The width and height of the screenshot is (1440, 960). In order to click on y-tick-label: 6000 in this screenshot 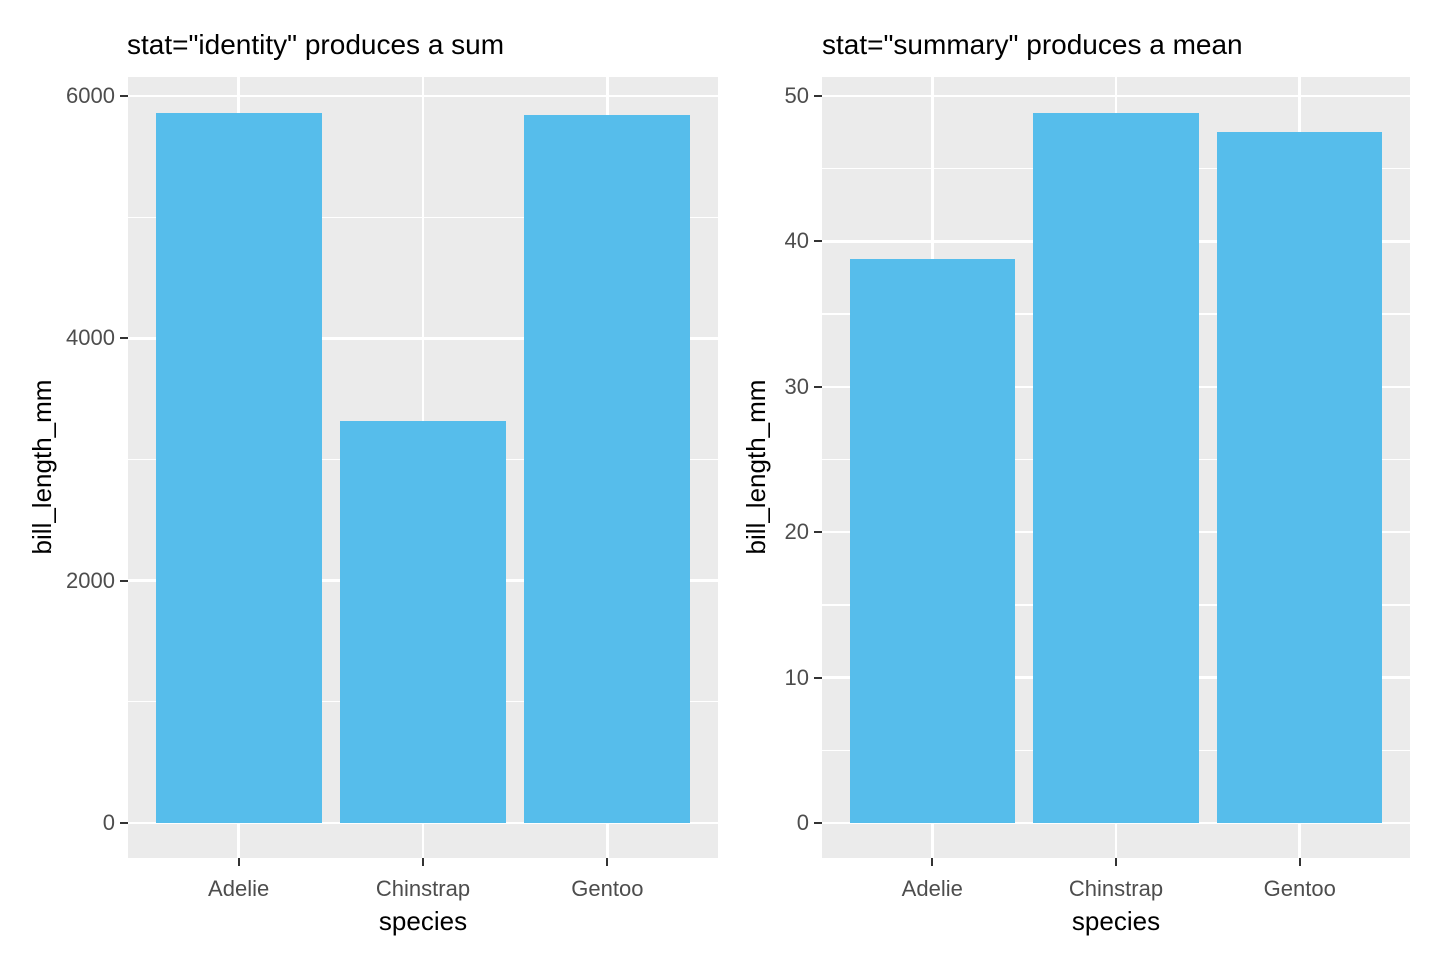, I will do `click(90, 95)`.